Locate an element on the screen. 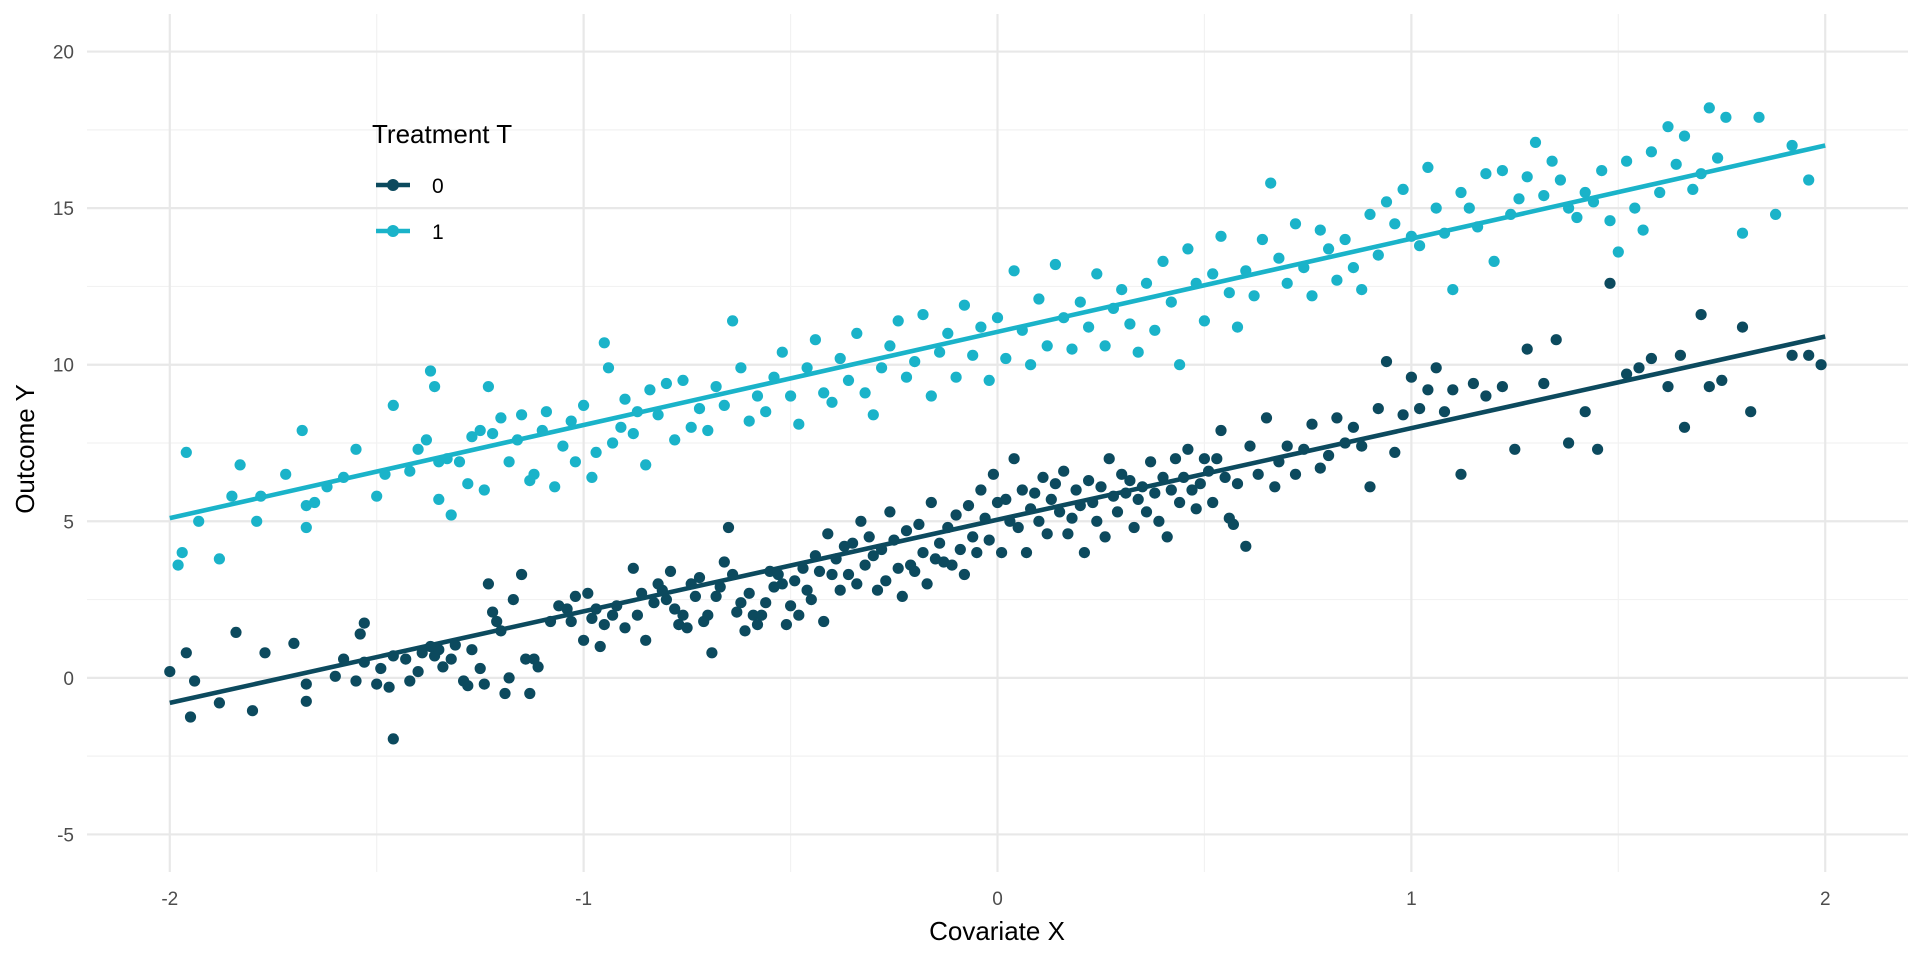  legend-key-point is located at coordinates (393, 185).